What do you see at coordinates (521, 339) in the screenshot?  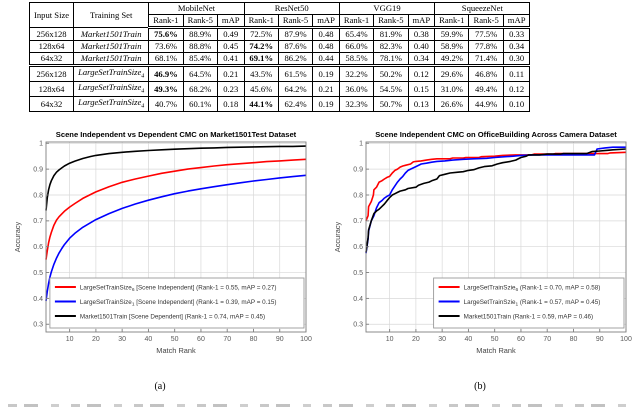 I see `x-tick-label: 60` at bounding box center [521, 339].